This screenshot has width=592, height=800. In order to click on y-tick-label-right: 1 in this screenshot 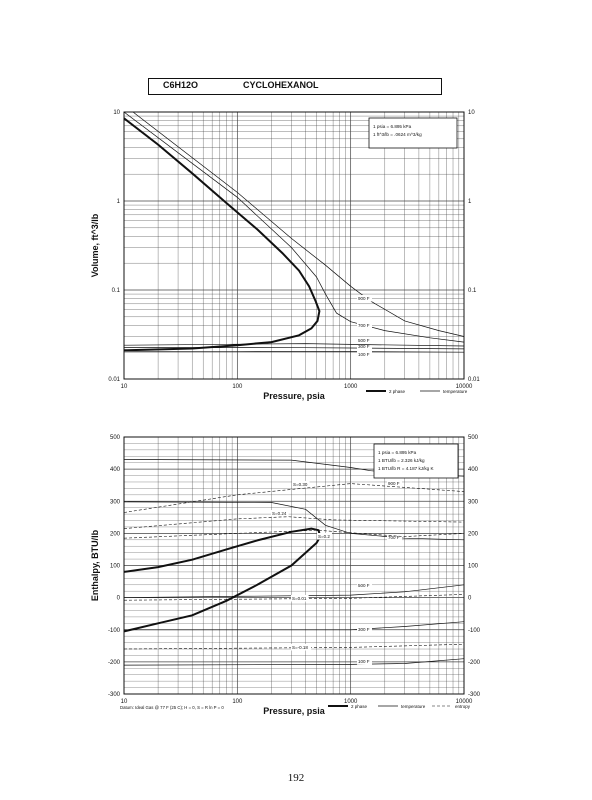, I will do `click(470, 202)`.